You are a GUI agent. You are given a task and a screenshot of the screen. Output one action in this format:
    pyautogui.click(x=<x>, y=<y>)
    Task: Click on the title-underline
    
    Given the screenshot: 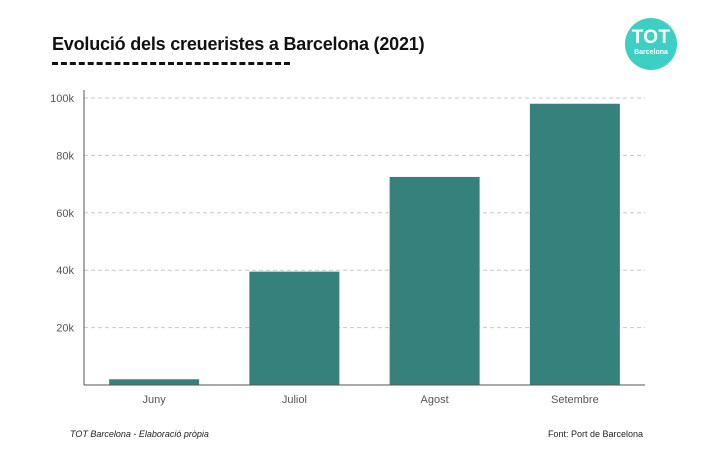 What is the action you would take?
    pyautogui.click(x=171, y=63)
    